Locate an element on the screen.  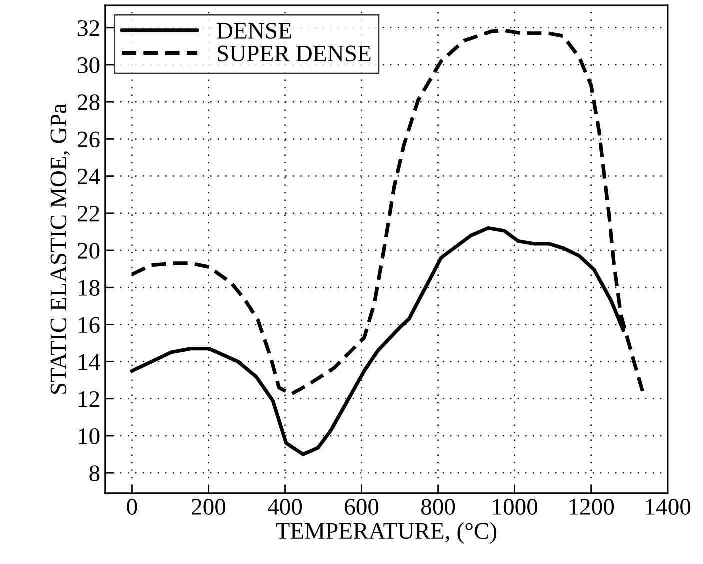
legend-label: SUPER DENSE is located at coordinates (294, 54).